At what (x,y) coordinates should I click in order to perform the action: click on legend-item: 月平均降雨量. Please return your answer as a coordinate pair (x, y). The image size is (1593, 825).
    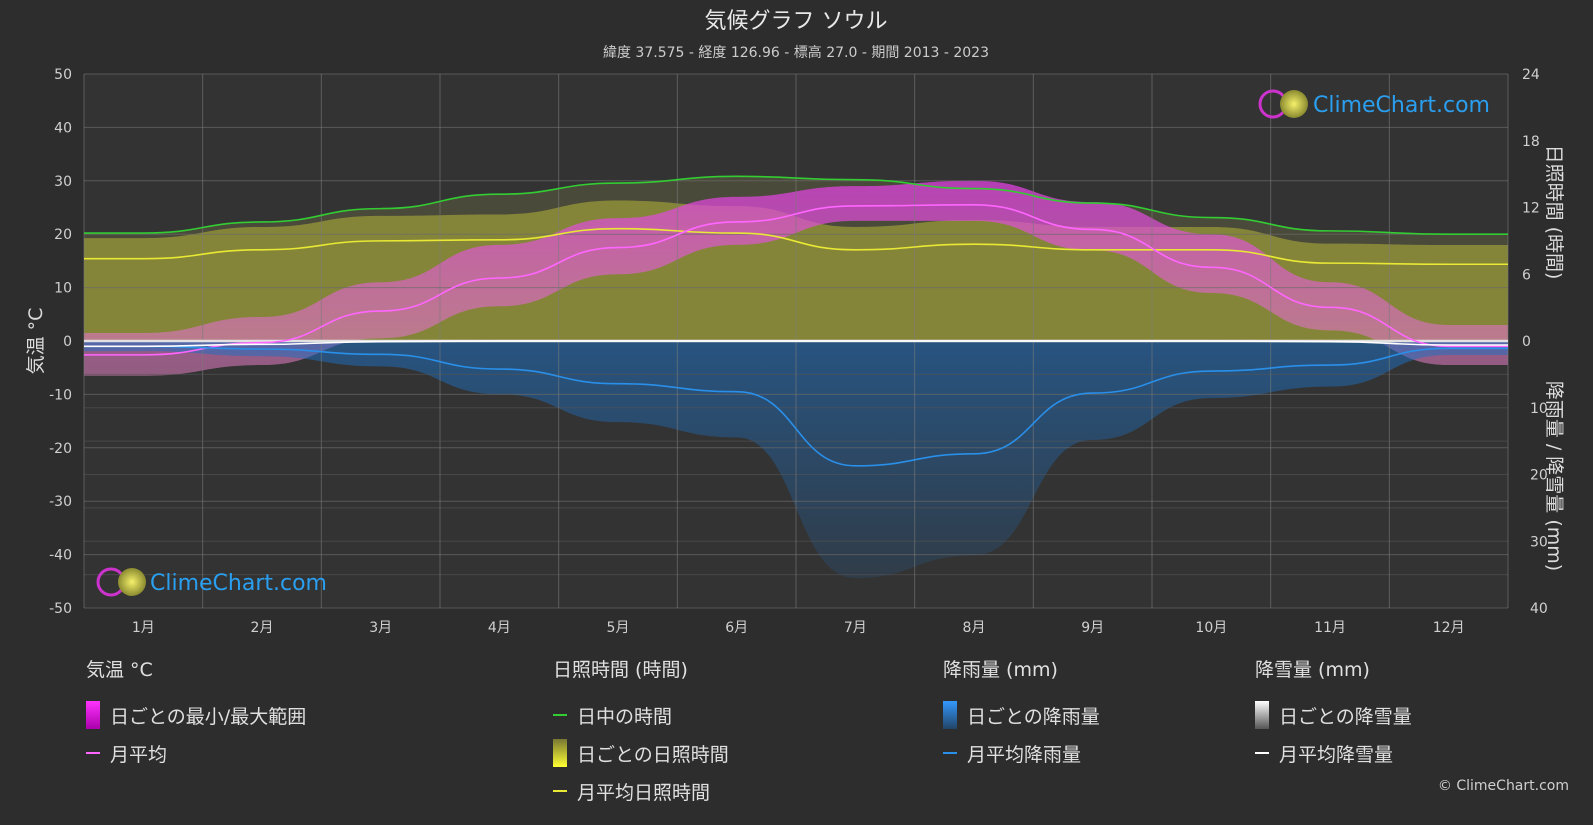
    Looking at the image, I should click on (1021, 753).